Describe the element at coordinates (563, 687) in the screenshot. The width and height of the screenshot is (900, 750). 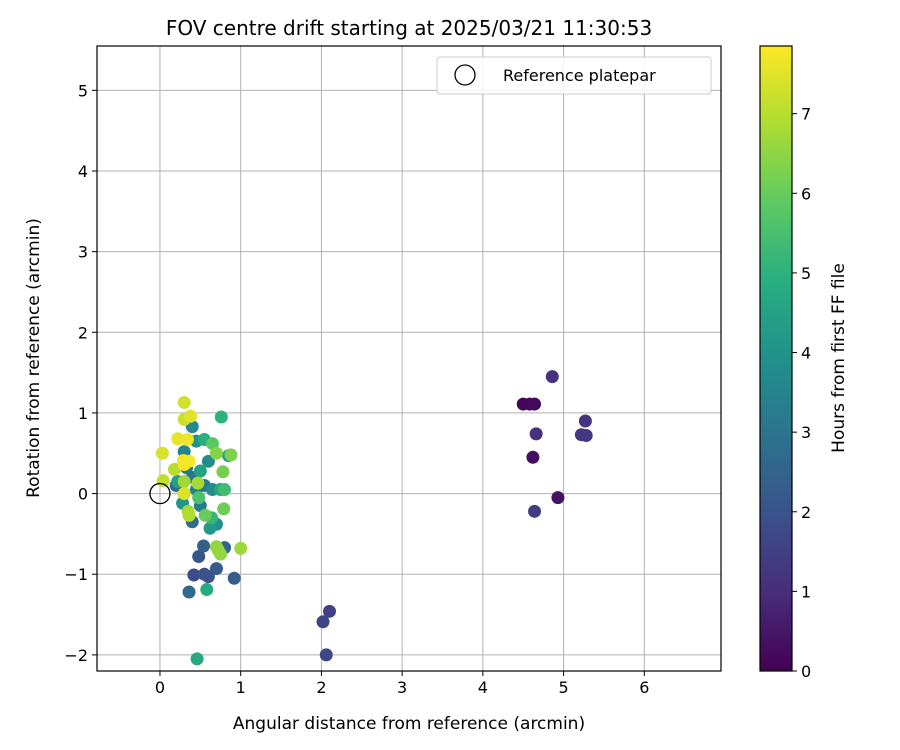
I see `x-tick-label: 5` at that location.